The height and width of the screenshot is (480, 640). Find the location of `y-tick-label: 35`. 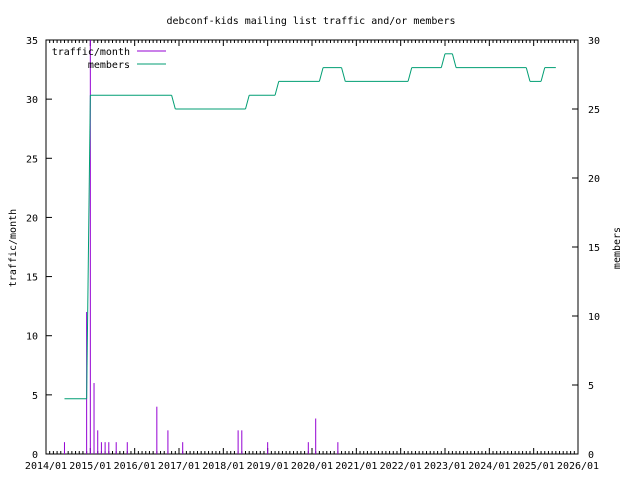

y-tick-label: 35 is located at coordinates (32, 41).